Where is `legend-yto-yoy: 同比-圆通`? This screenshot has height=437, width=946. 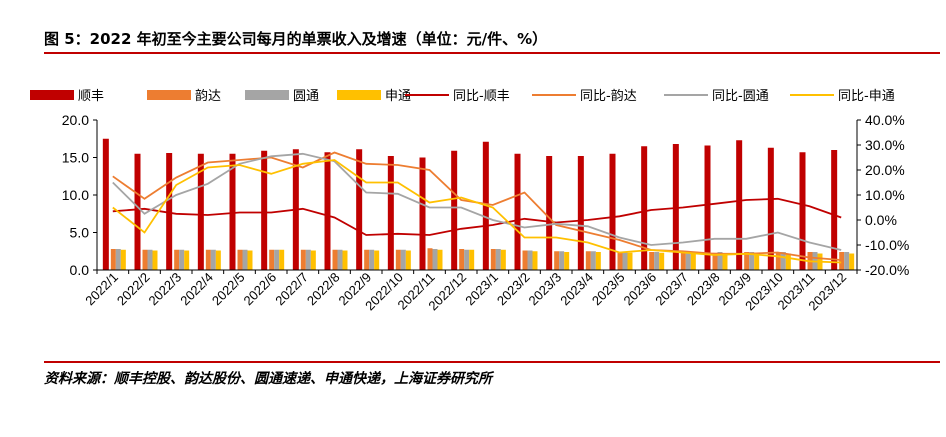 legend-yto-yoy: 同比-圆通 is located at coordinates (716, 96).